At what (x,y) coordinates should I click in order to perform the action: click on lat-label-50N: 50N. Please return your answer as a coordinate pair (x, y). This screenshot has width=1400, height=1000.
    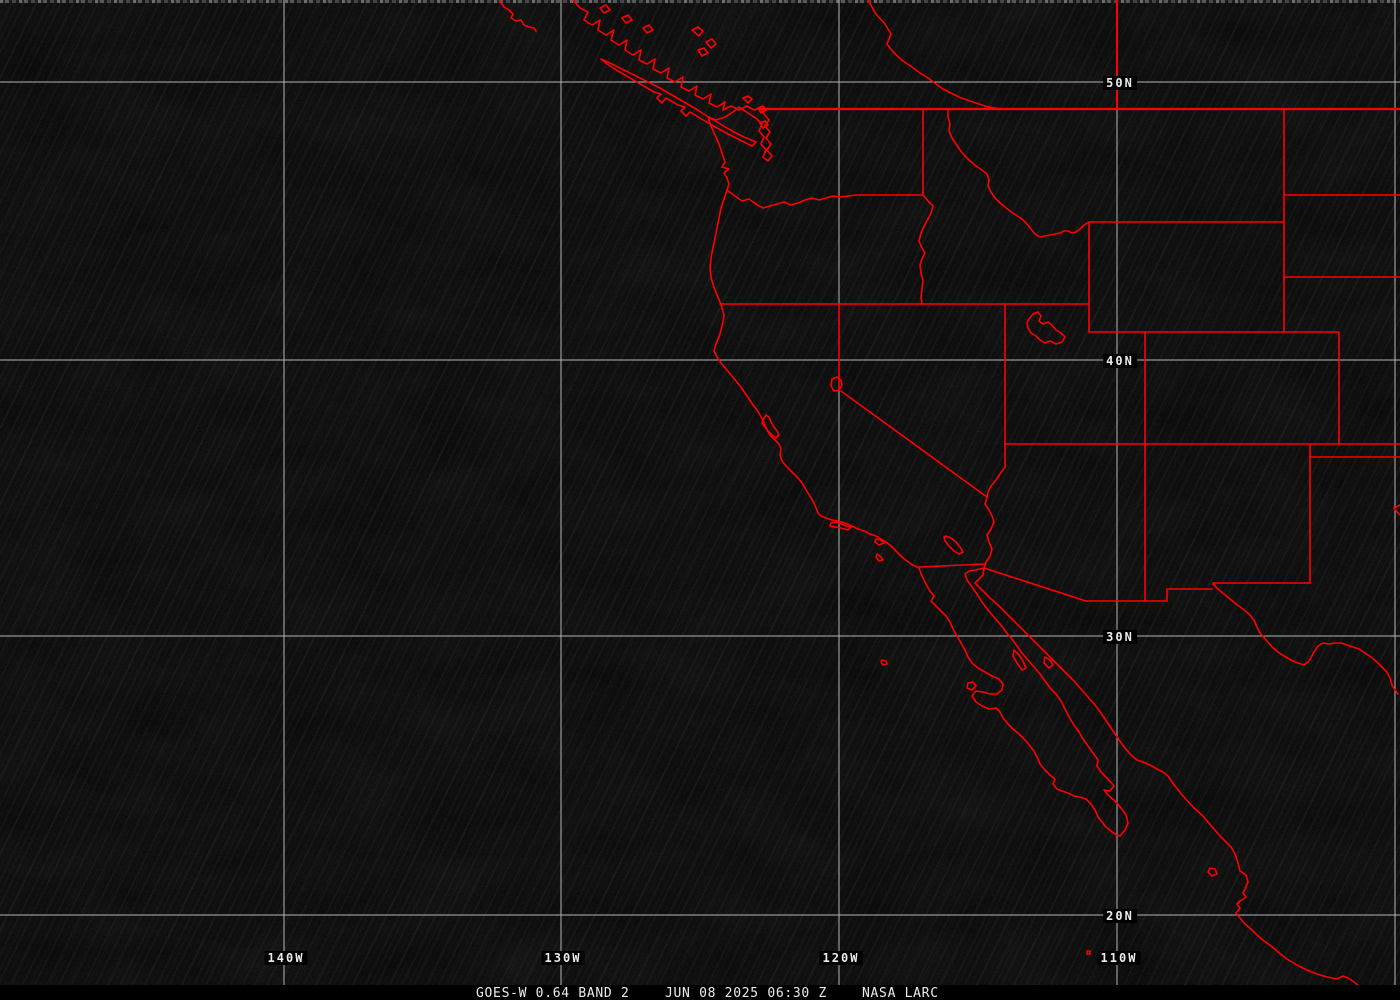
    Looking at the image, I should click on (1120, 83).